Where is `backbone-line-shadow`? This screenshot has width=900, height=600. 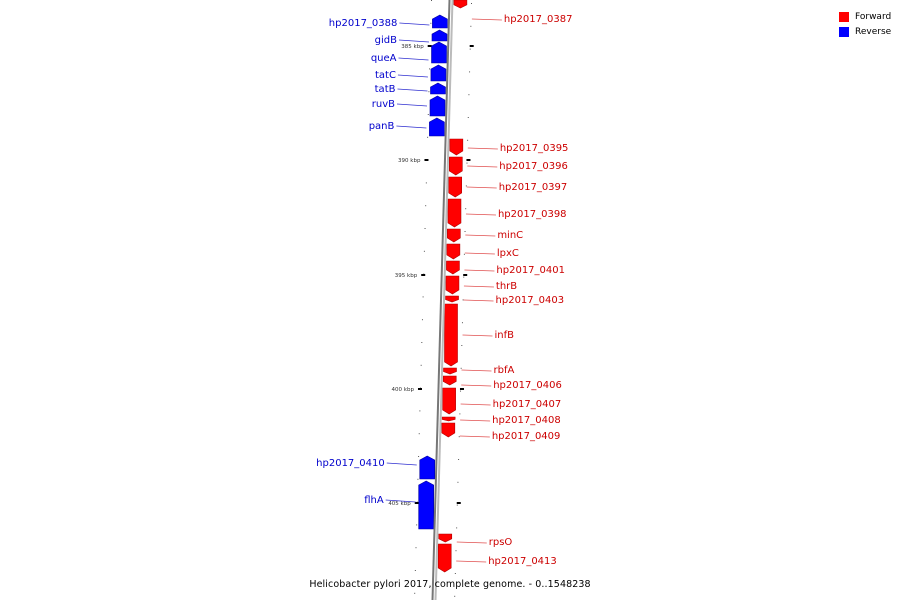 backbone-line-shadow is located at coordinates (444, 300).